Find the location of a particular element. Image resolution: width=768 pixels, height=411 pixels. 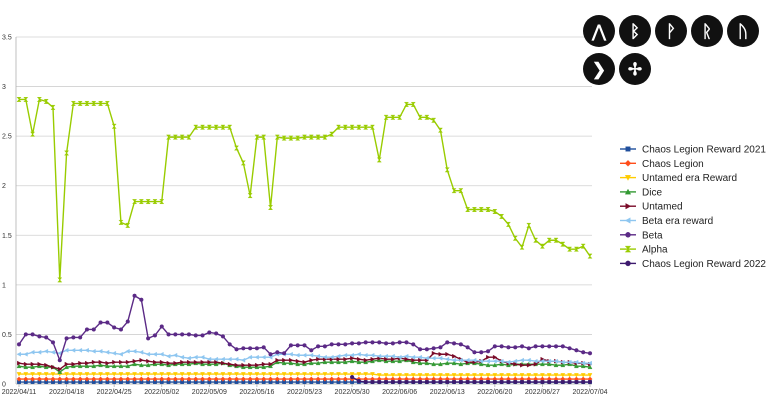

legend-item: Untamed era Reward is located at coordinates (678, 178).